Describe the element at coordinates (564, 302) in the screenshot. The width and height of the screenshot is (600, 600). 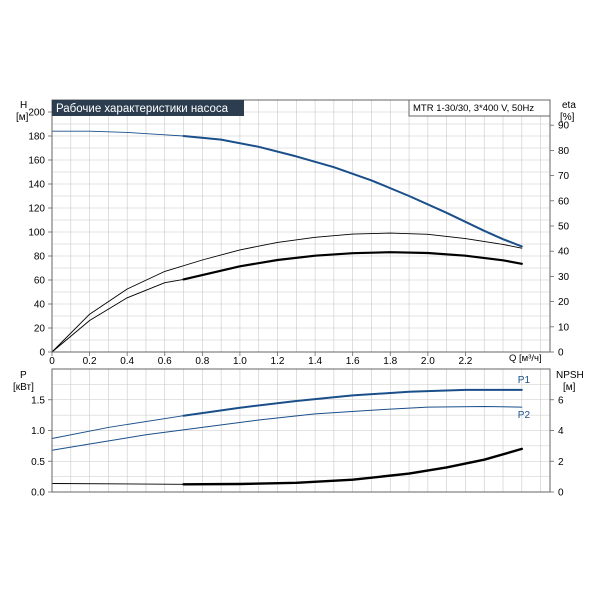
I see `eta-tick-label: 20` at that location.